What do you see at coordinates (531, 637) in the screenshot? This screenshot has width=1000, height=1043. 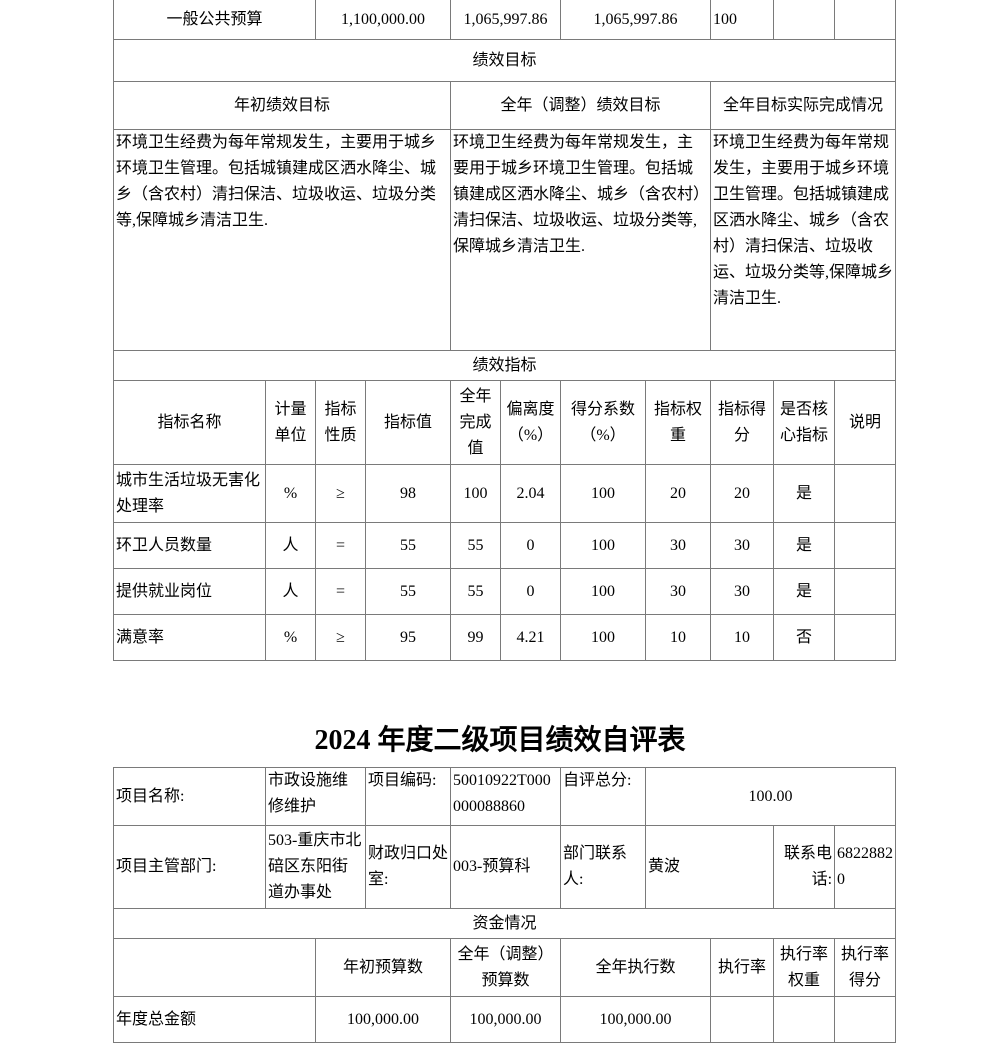 I see `cell: 4.21` at bounding box center [531, 637].